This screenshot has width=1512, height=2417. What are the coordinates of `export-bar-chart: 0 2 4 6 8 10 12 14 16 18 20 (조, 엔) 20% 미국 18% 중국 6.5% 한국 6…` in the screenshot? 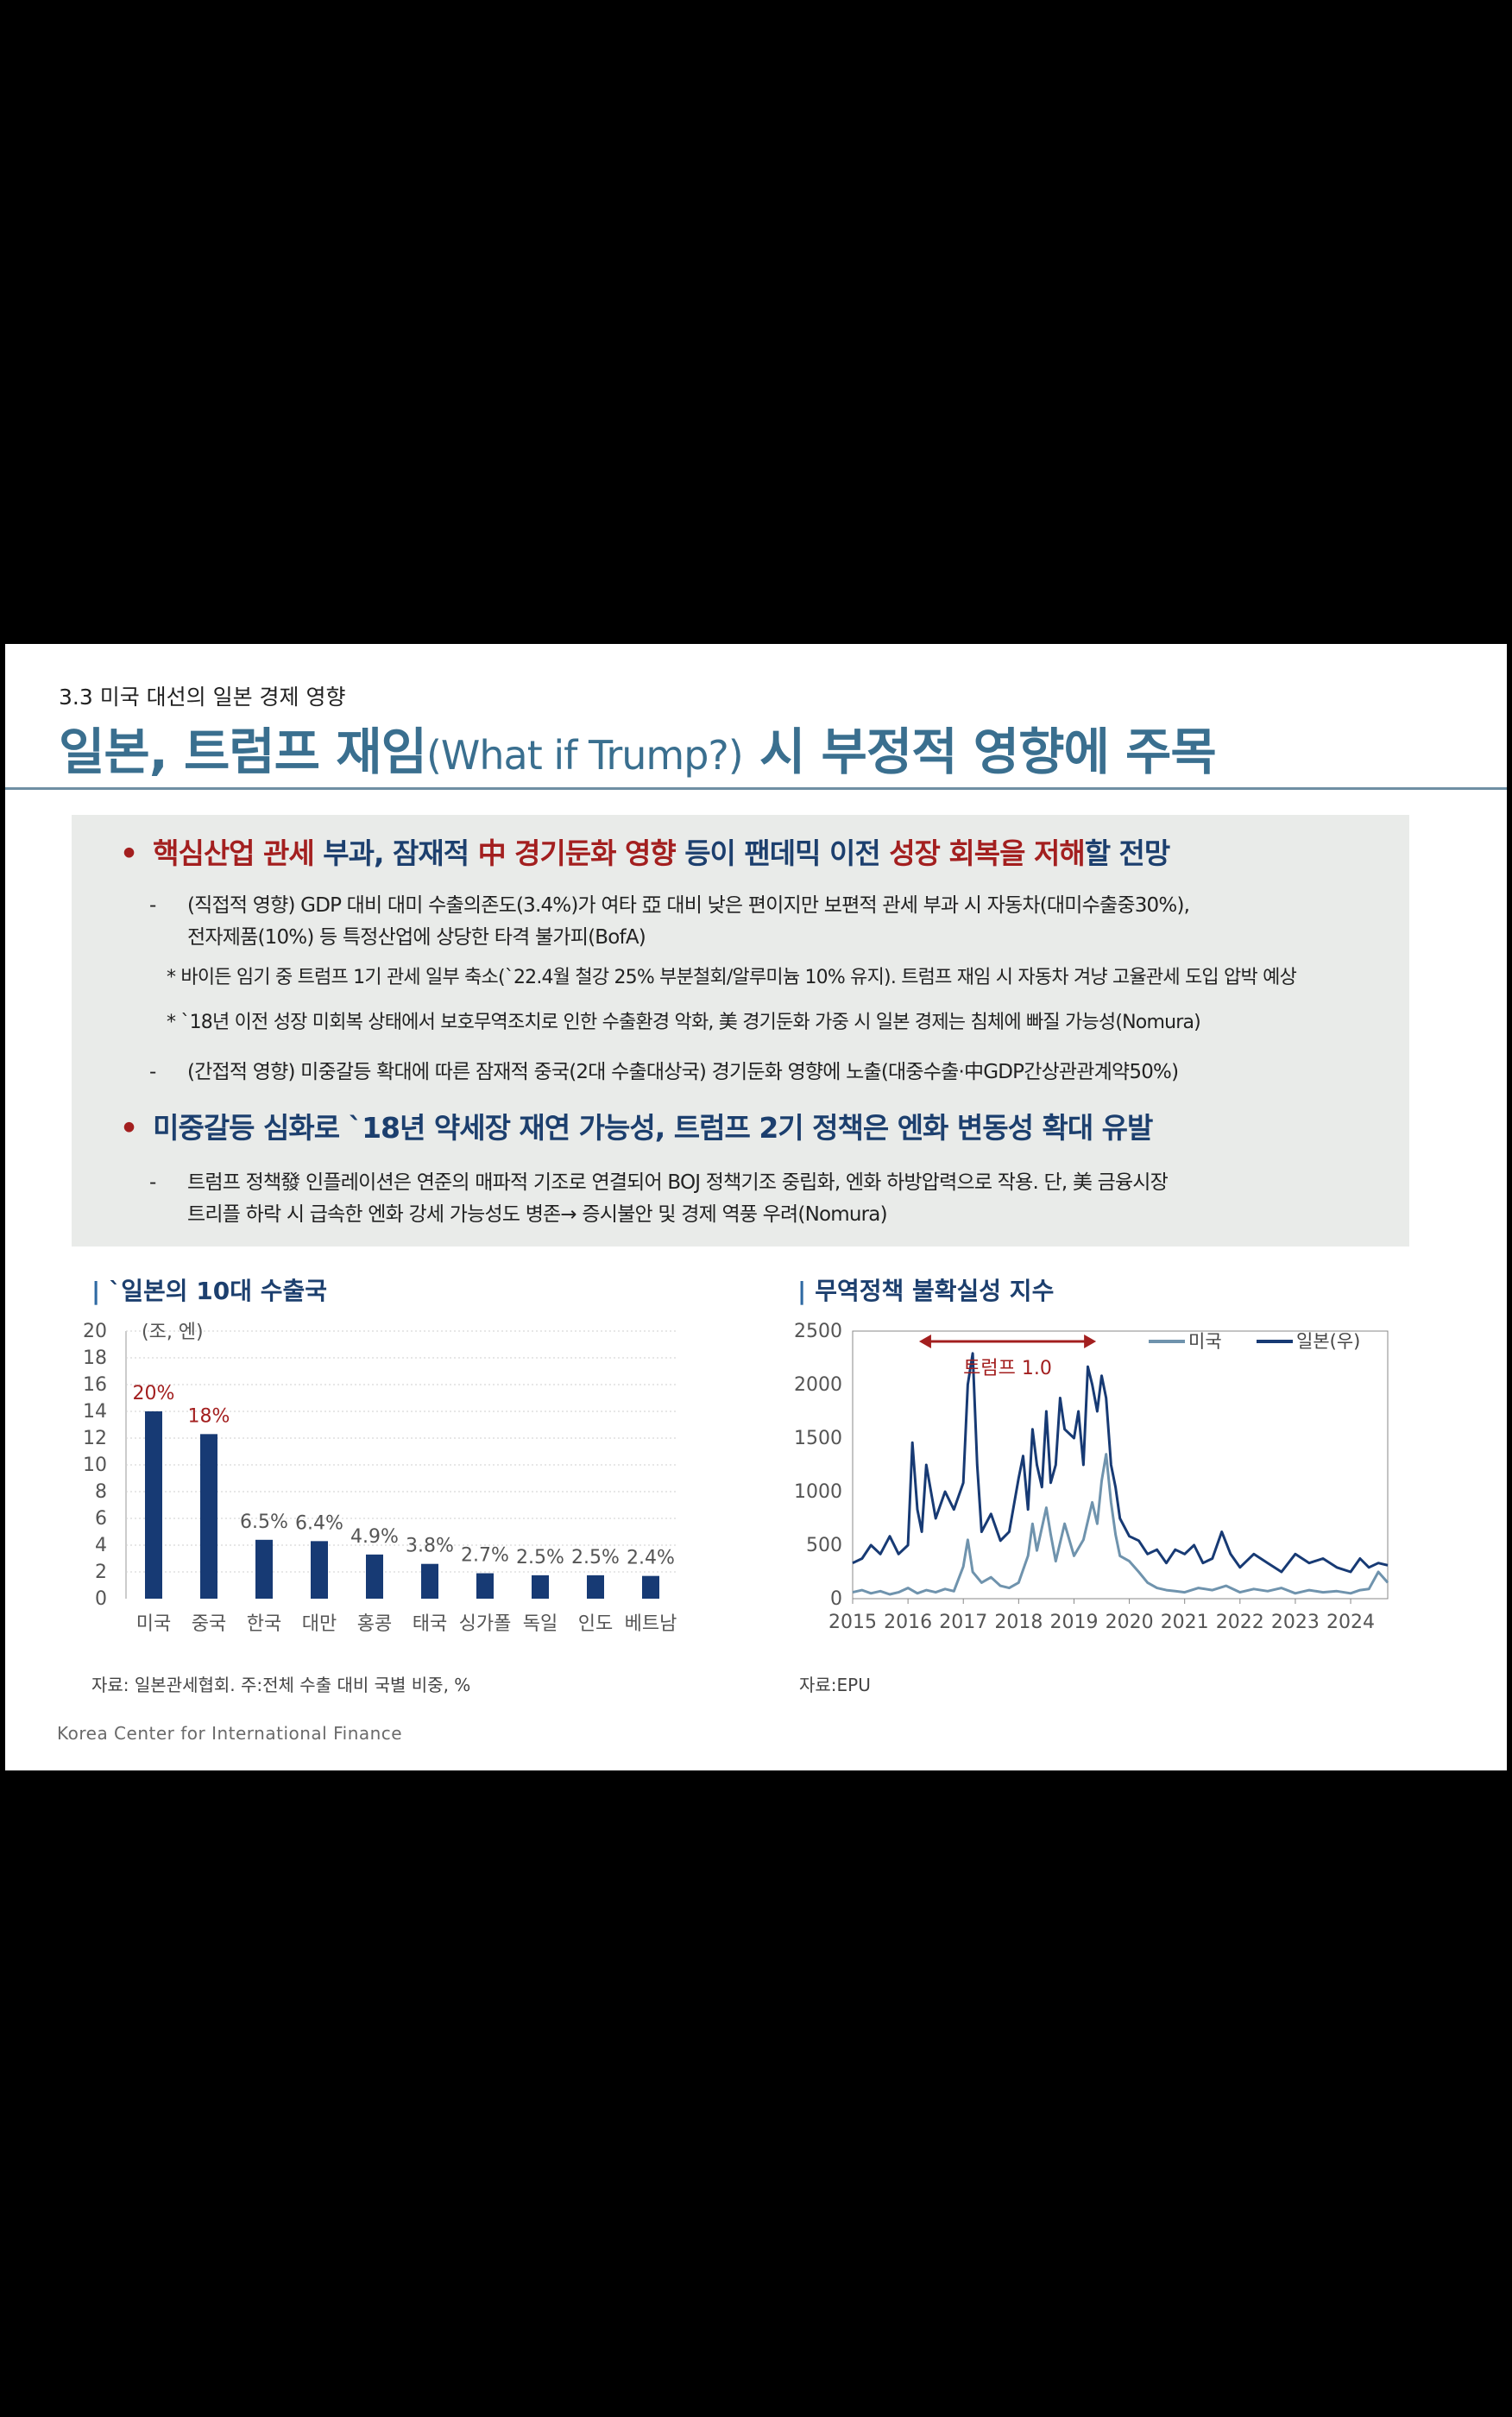 It's located at (380, 1478).